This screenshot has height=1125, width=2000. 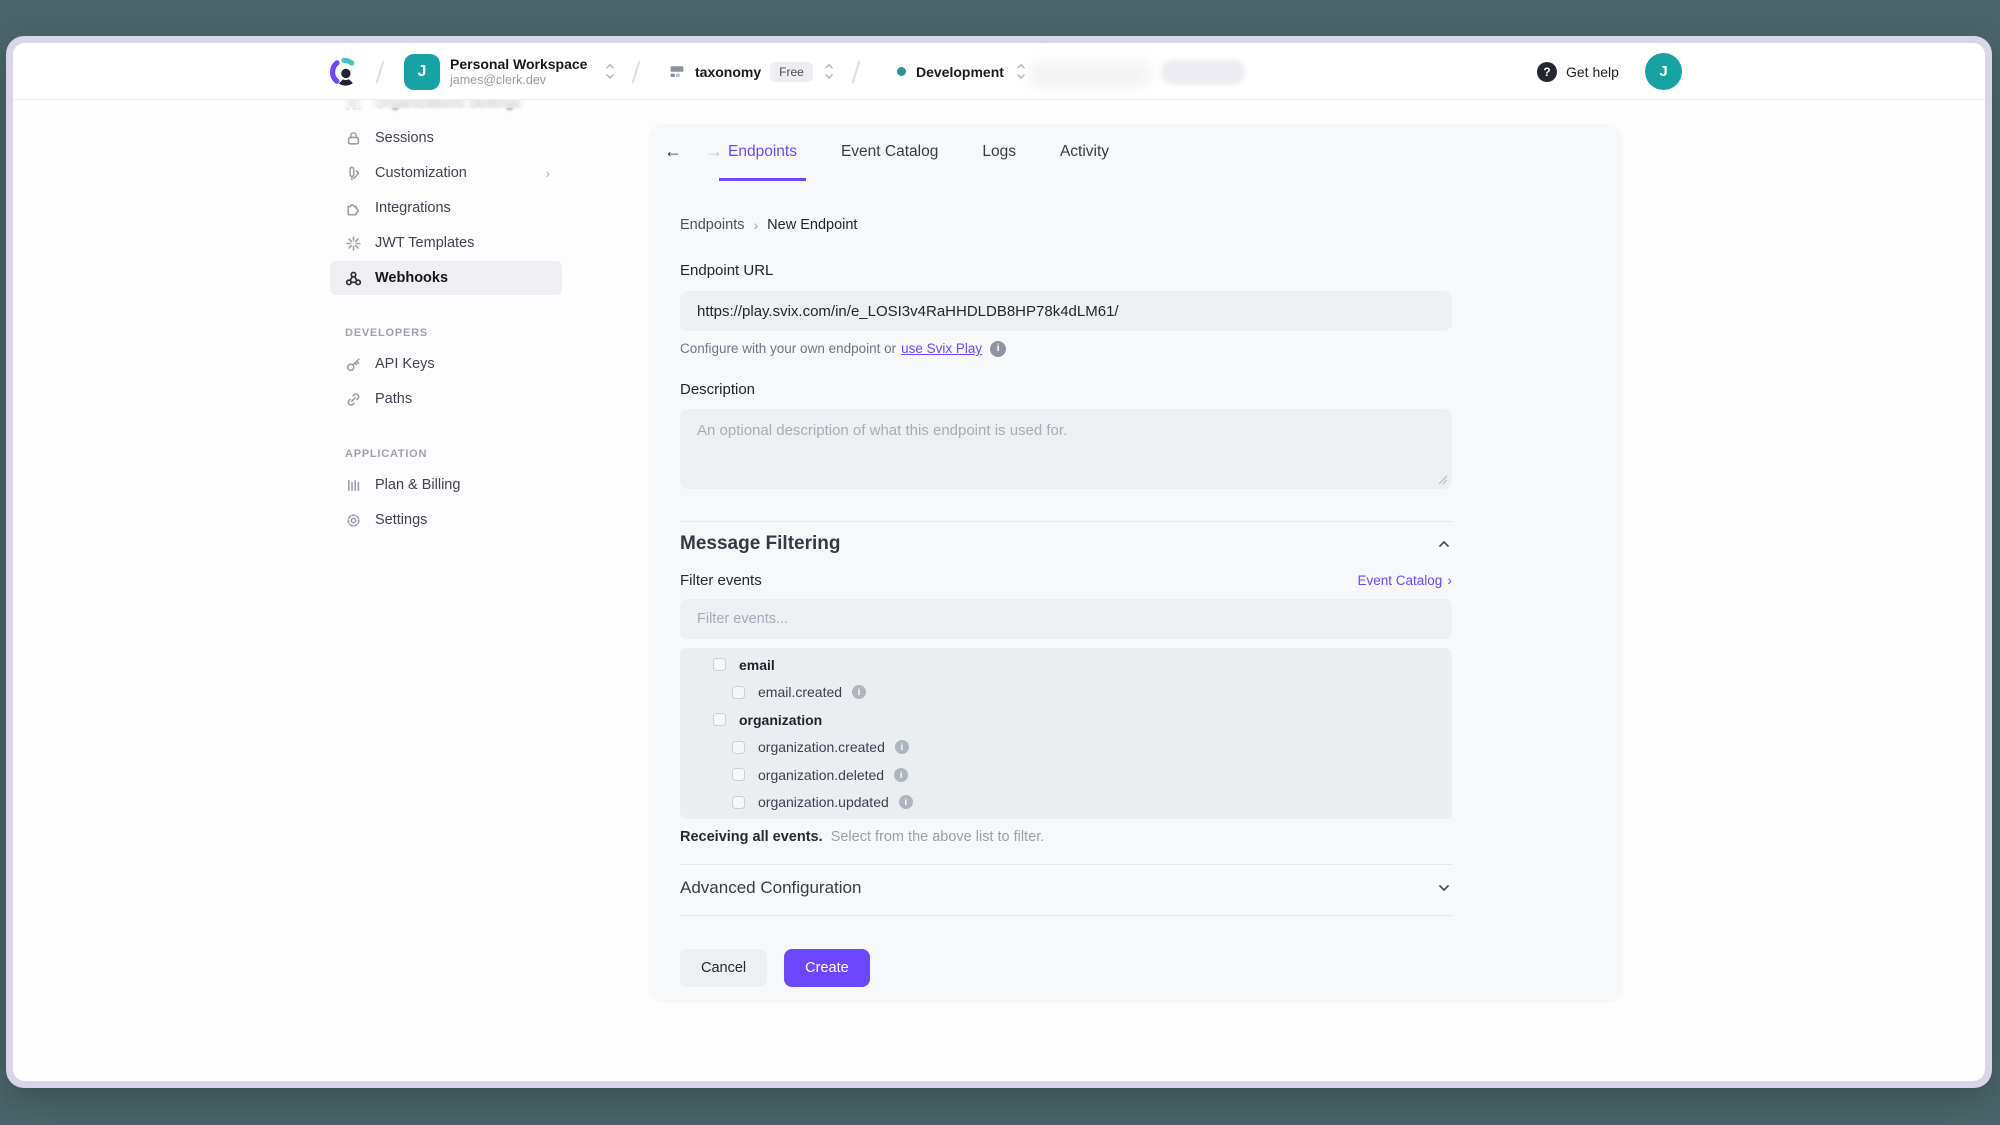 I want to click on breadcrumb-endpoints: Endpoints, so click(x=712, y=225).